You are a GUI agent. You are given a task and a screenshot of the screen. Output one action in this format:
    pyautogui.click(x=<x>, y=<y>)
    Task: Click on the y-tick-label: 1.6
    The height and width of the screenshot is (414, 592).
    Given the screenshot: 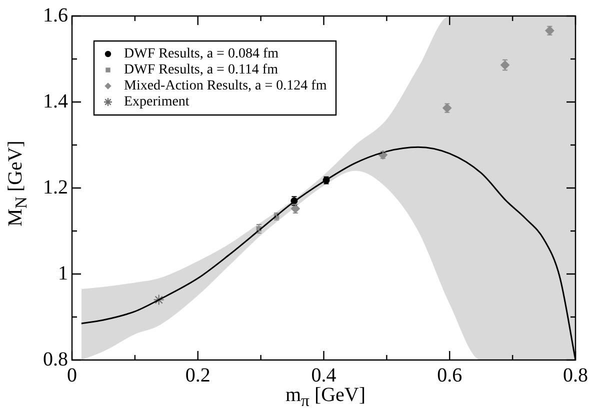 What is the action you would take?
    pyautogui.click(x=55, y=15)
    